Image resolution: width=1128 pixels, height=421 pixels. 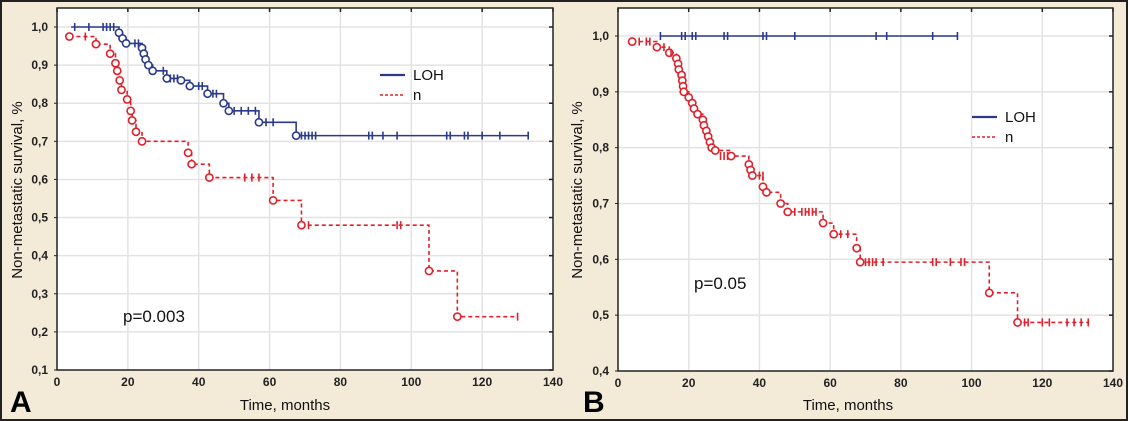 I want to click on p-value-annotation: p=0.003, so click(x=154, y=316).